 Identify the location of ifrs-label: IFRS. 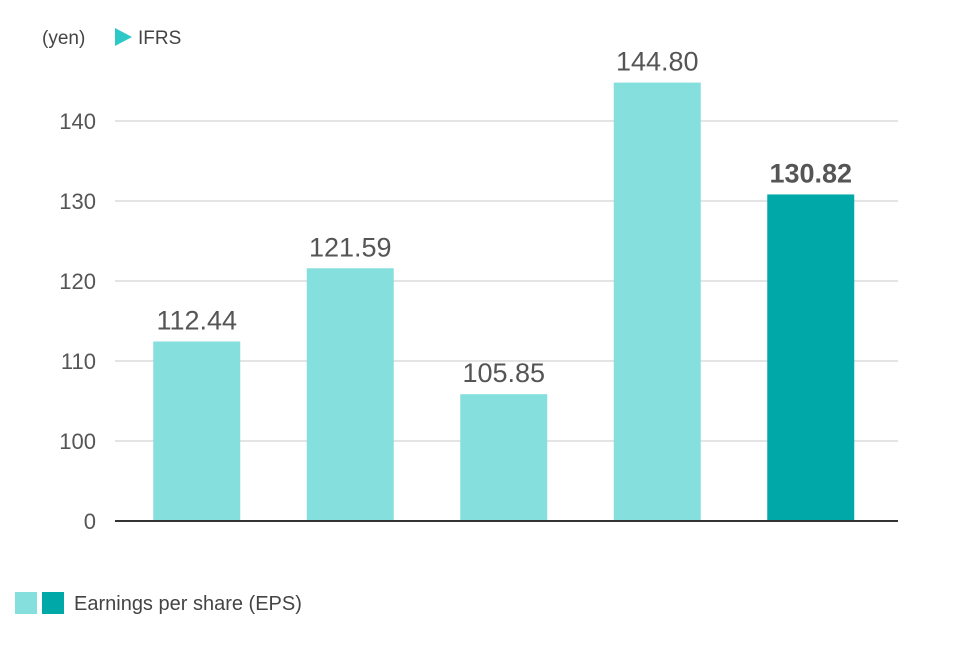
(159, 38).